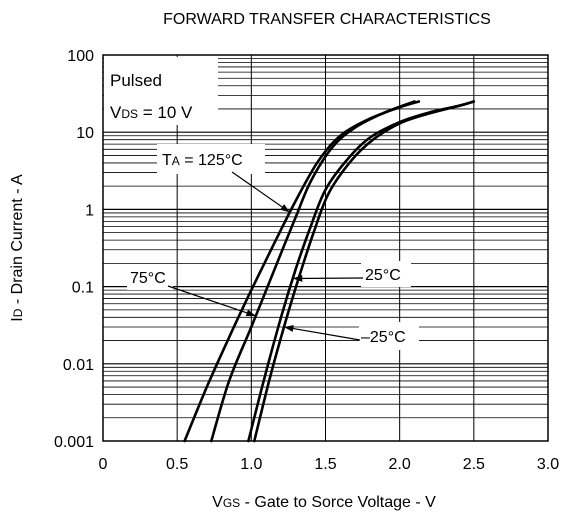  What do you see at coordinates (83, 288) in the screenshot?
I see `y-tick-label: 0.1` at bounding box center [83, 288].